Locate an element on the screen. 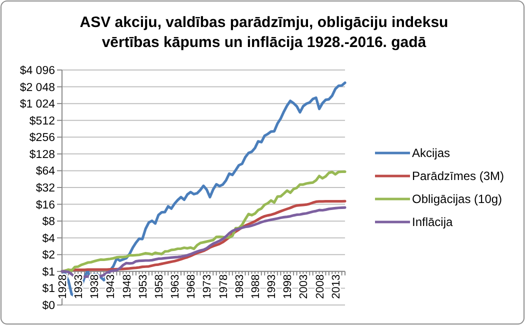  y-tick-label: $2 048 is located at coordinates (37, 88).